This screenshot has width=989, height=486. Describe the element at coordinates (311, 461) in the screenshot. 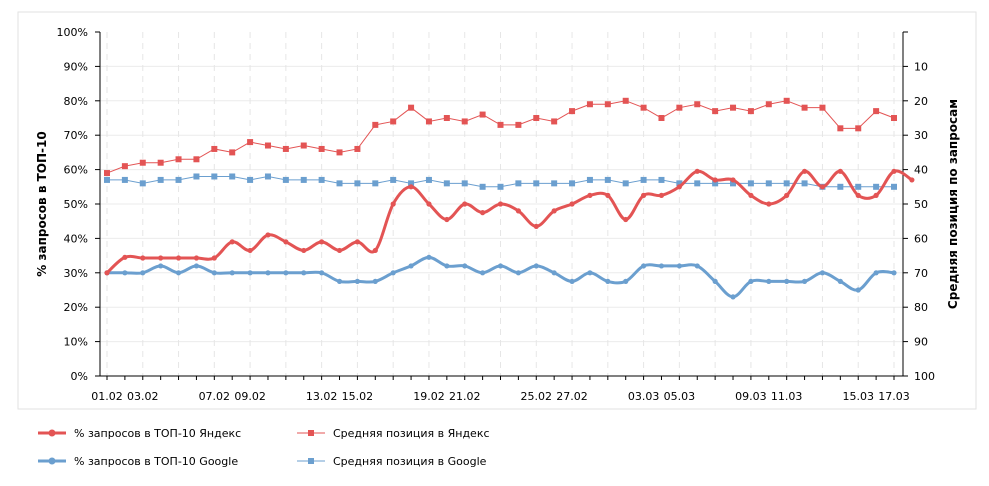

I see `legend-swatch-thin-blue` at that location.